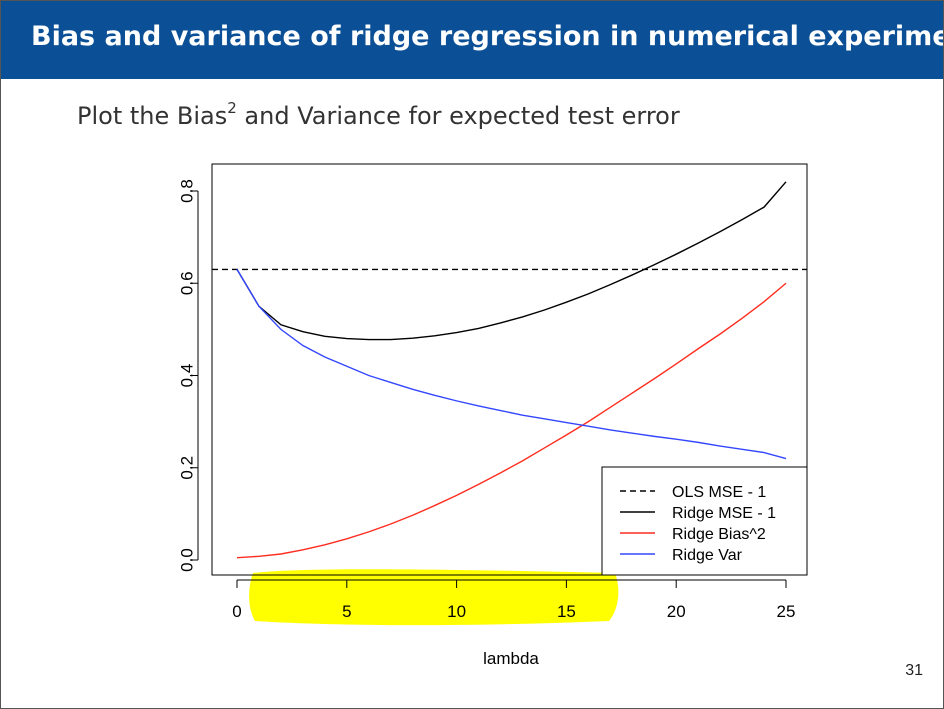 This screenshot has width=944, height=709. What do you see at coordinates (187, 560) in the screenshot?
I see `y-tick-label: 0.0` at bounding box center [187, 560].